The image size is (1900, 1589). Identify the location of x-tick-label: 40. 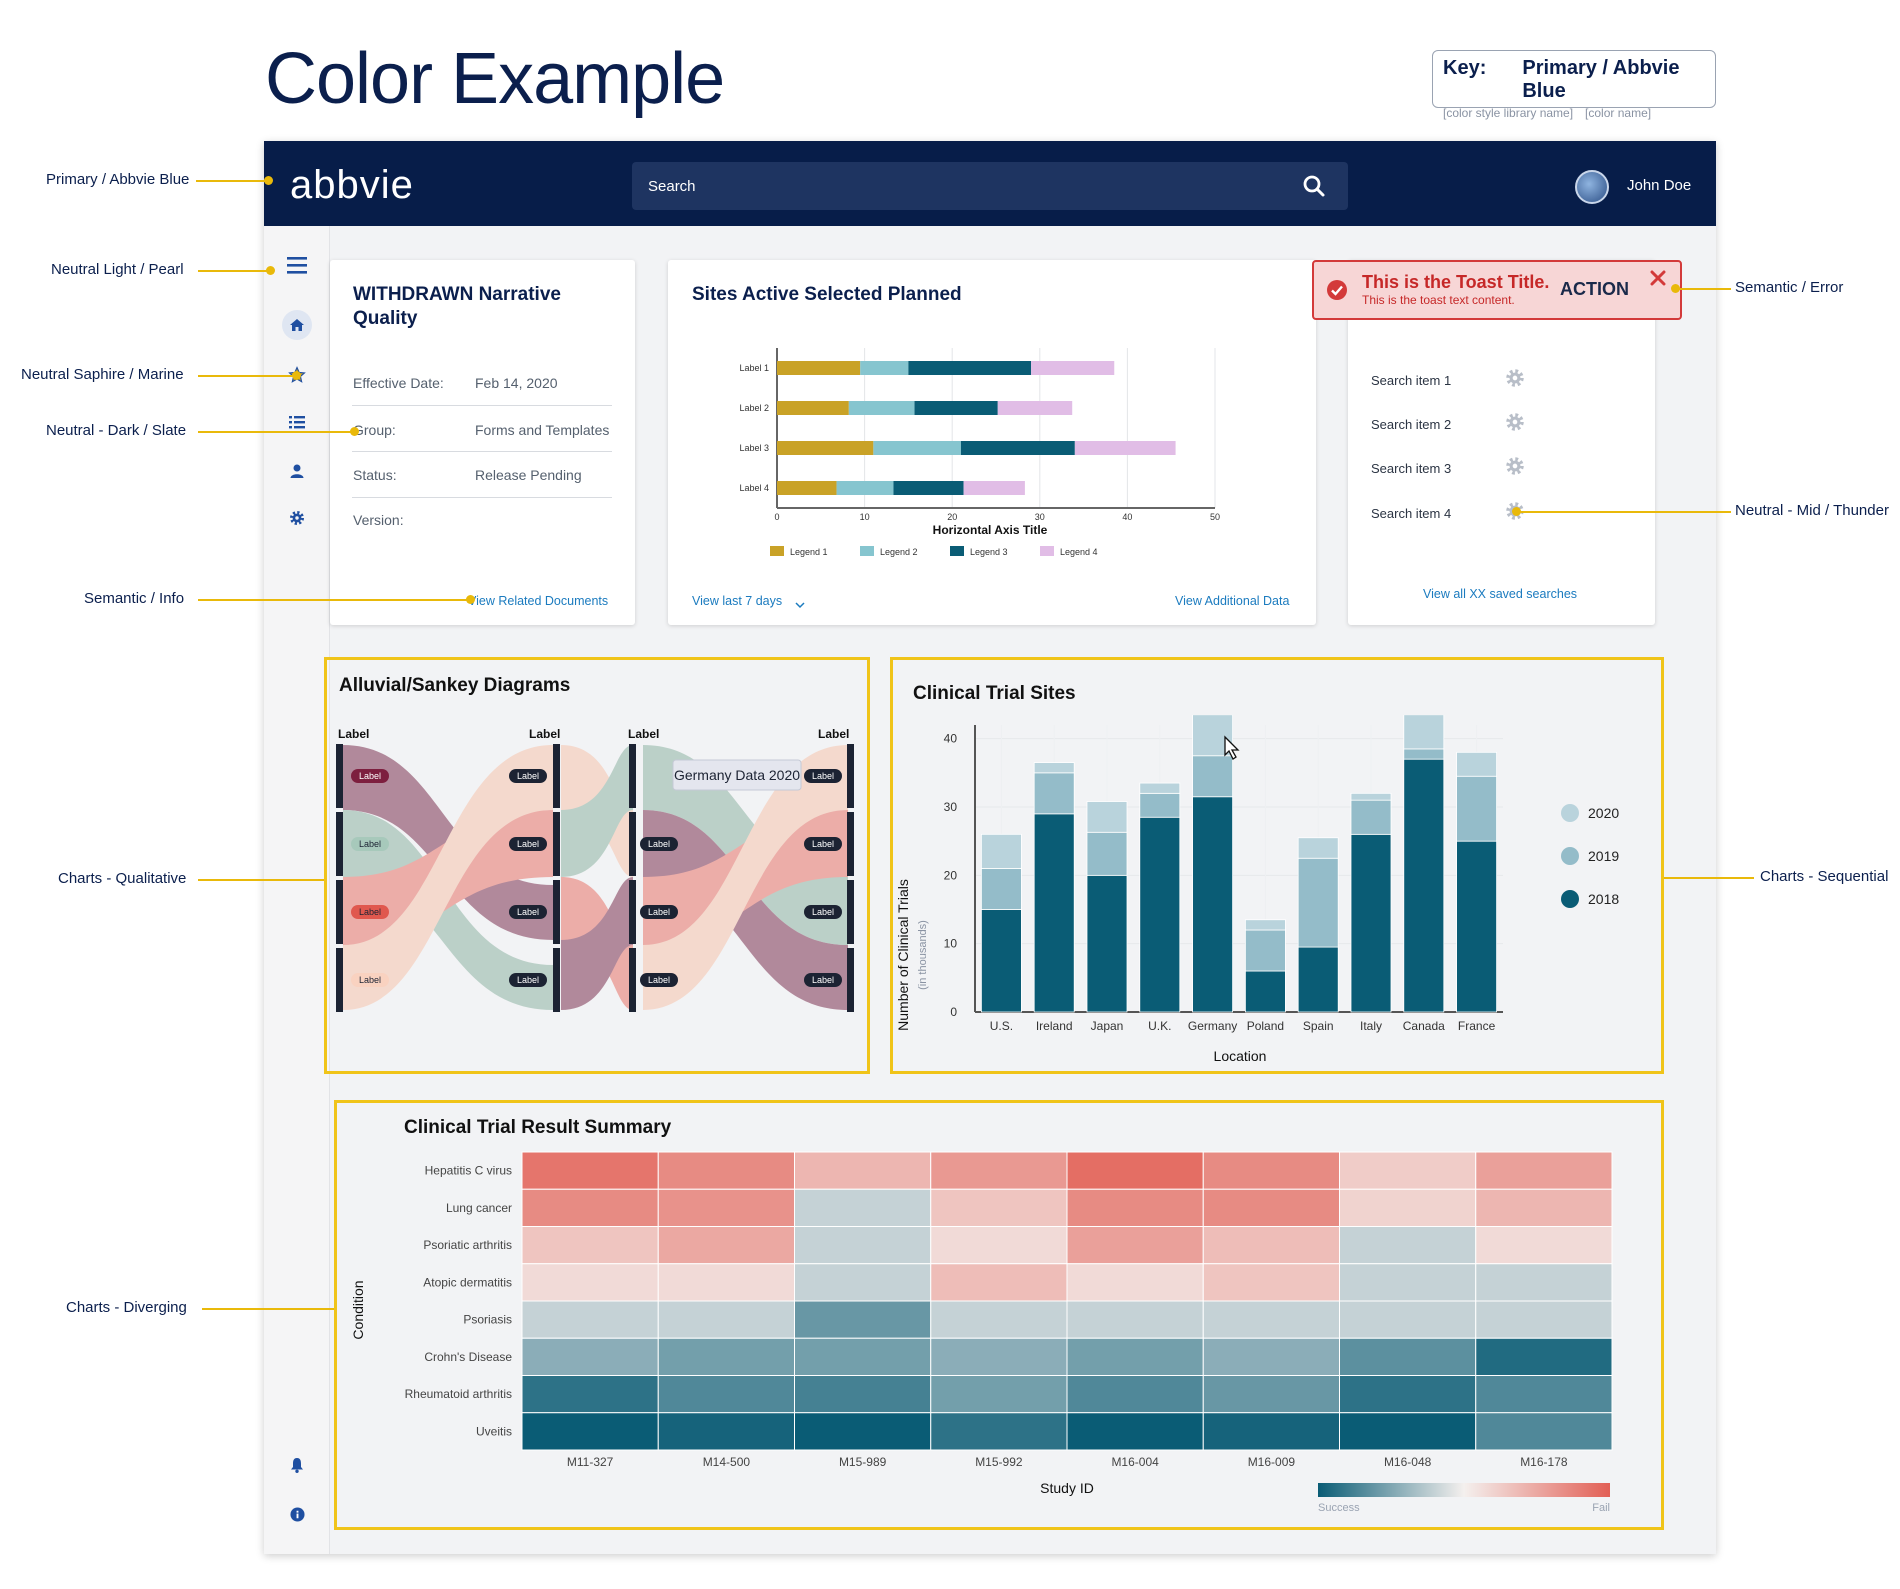
(1127, 517).